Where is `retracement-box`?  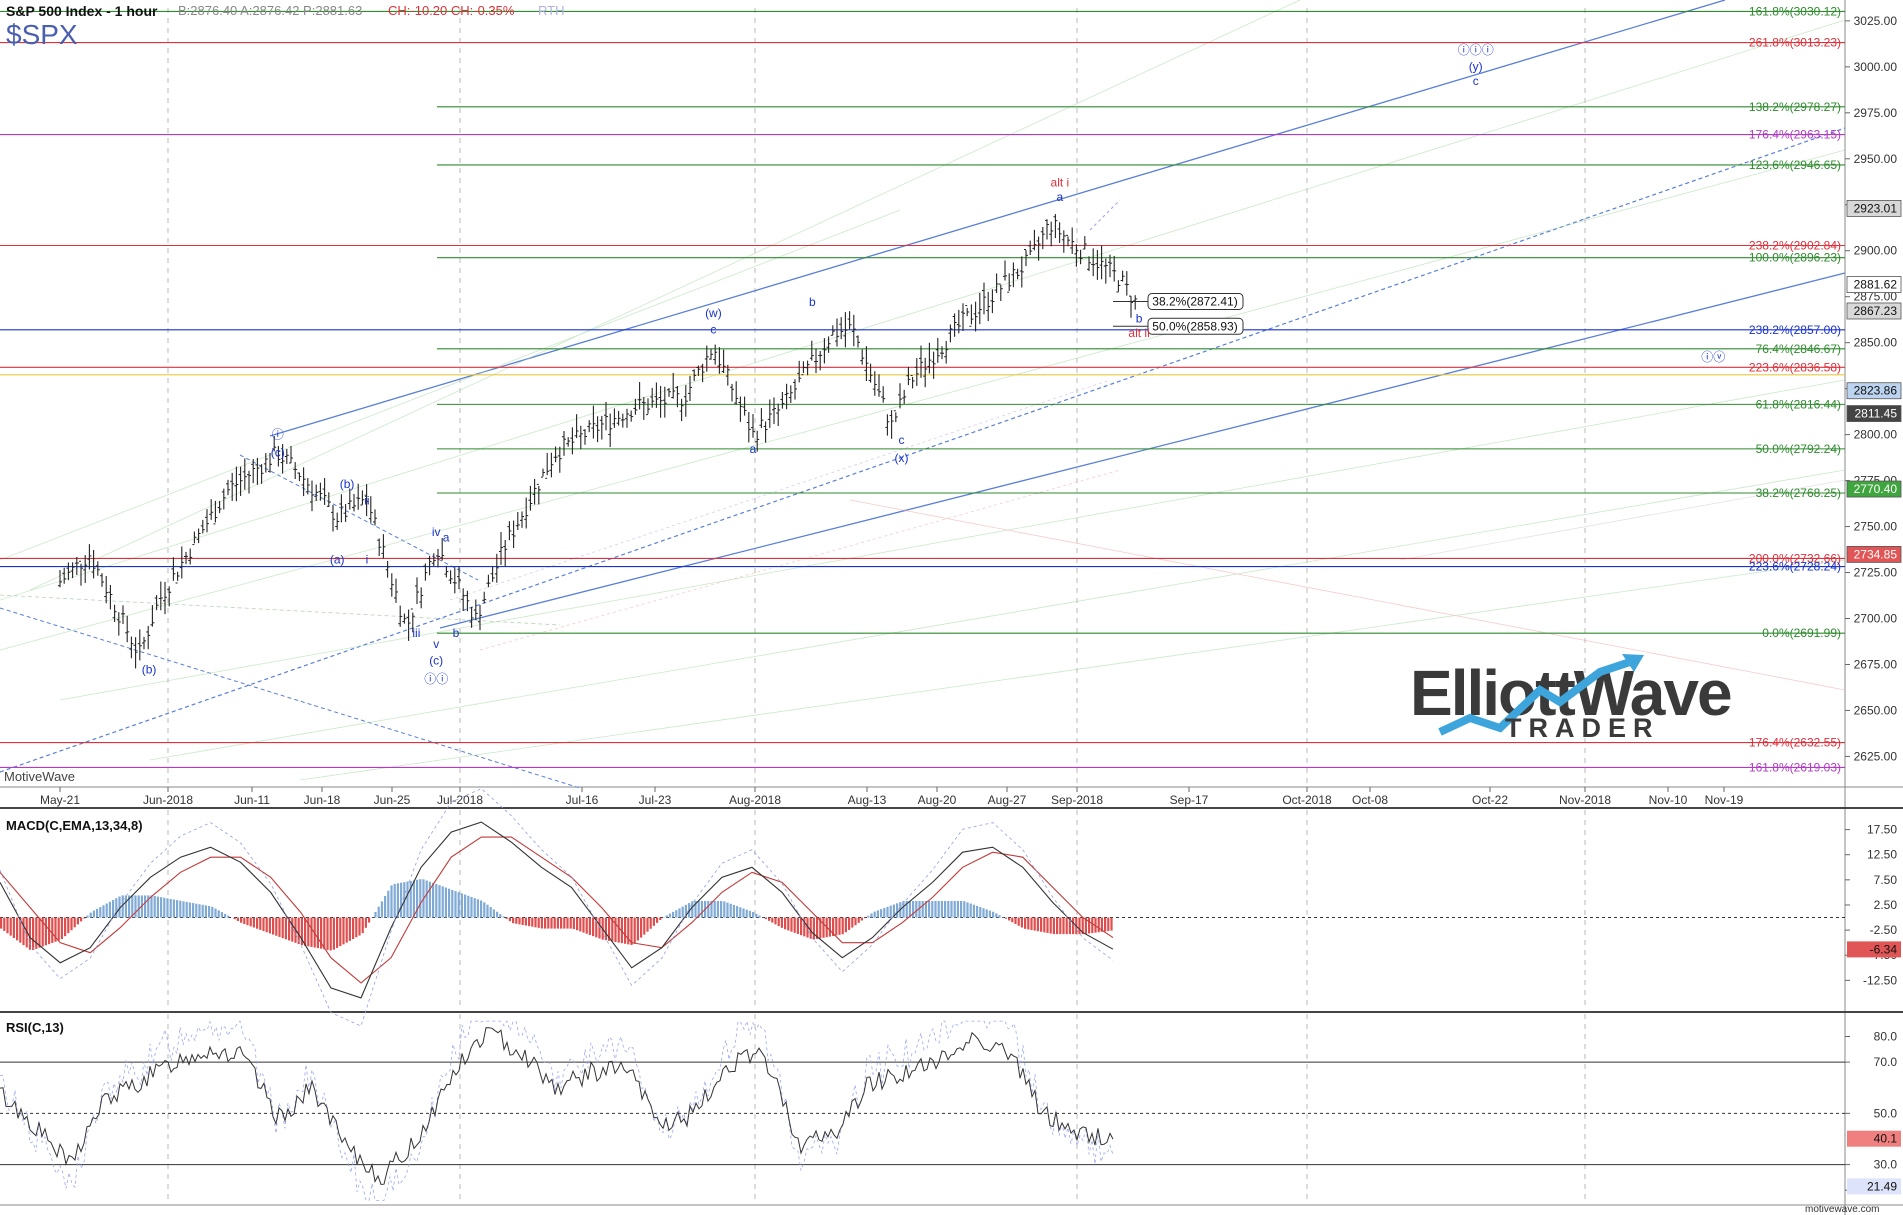
retracement-box is located at coordinates (1195, 326).